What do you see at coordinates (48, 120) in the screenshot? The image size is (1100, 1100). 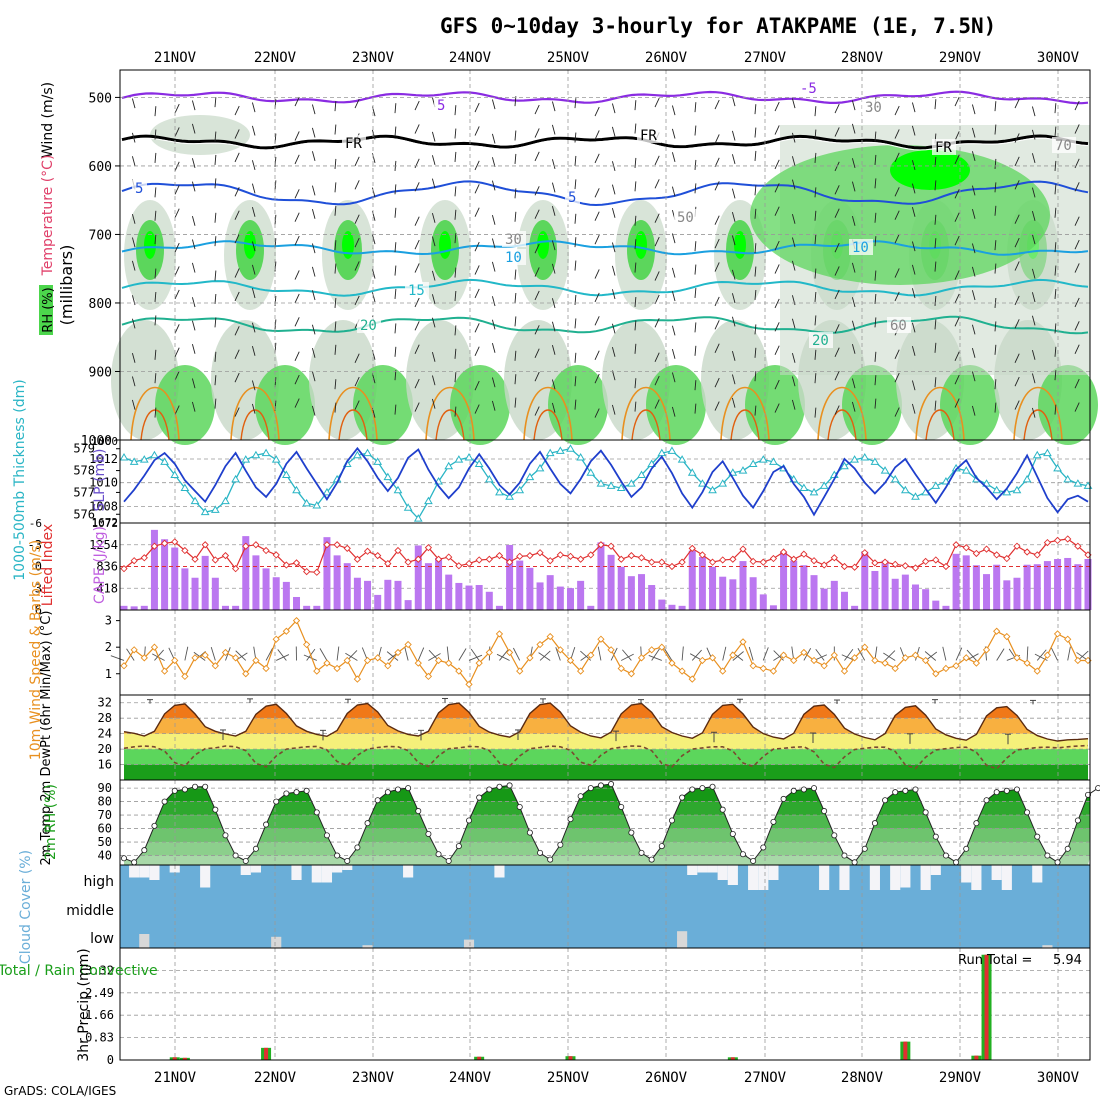 I see `wind-axis-label: Wind (m/s)` at bounding box center [48, 120].